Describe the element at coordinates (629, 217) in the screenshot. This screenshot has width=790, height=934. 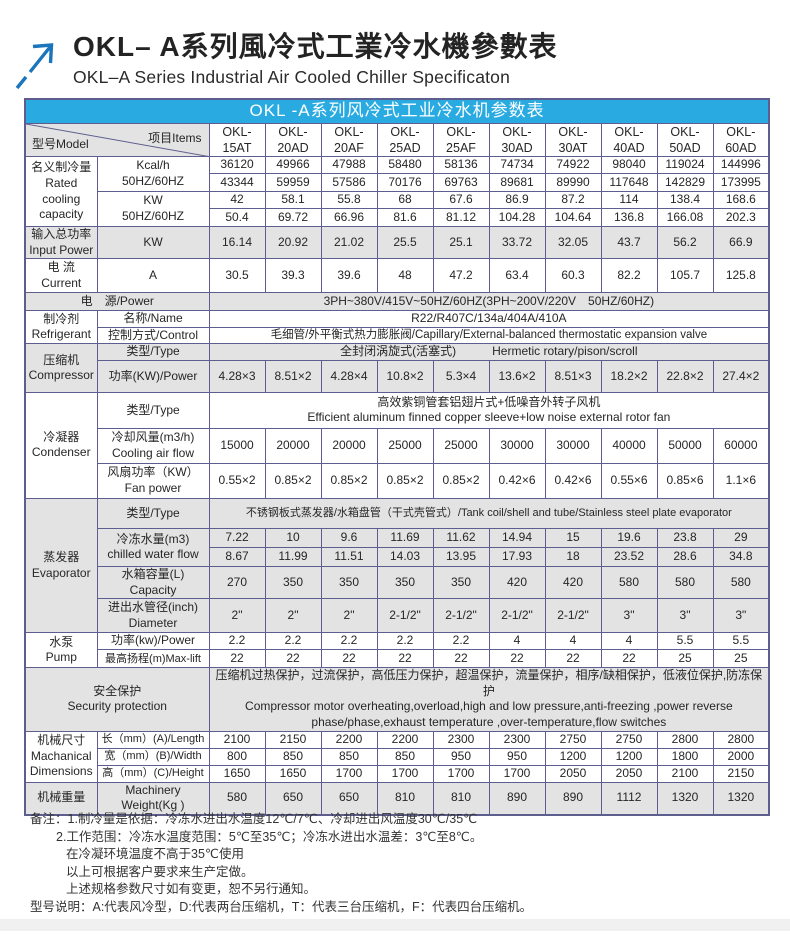
I see `value-cell: 136.8` at that location.